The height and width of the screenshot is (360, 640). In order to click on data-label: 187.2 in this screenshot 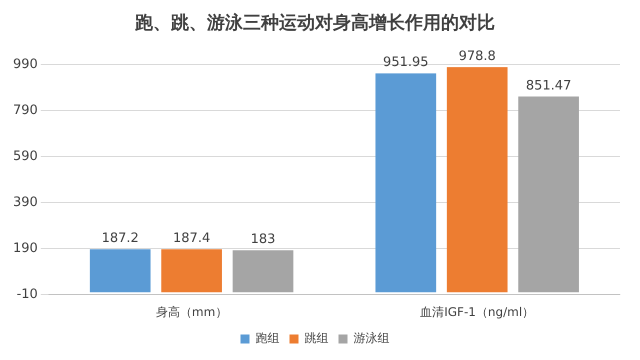, I will do `click(120, 238)`.